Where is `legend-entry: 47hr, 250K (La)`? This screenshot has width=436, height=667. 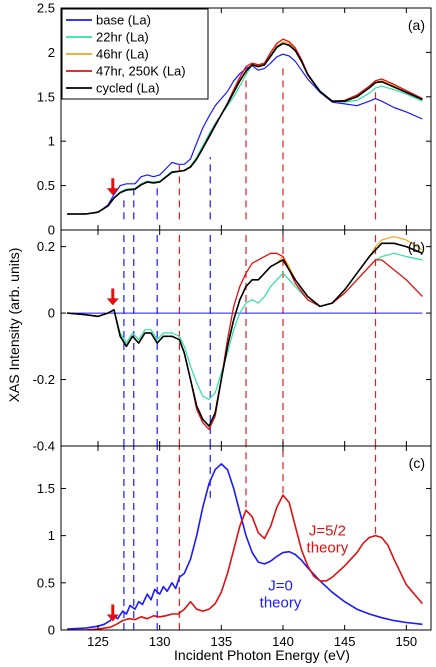 legend-entry: 47hr, 250K (La) is located at coordinates (141, 71).